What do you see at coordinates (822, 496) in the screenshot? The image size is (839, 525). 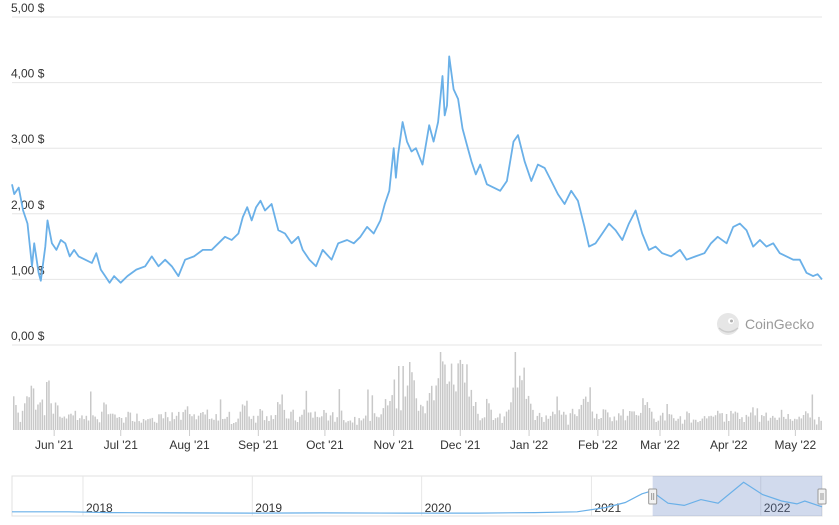 I see `navigator-handle-right` at bounding box center [822, 496].